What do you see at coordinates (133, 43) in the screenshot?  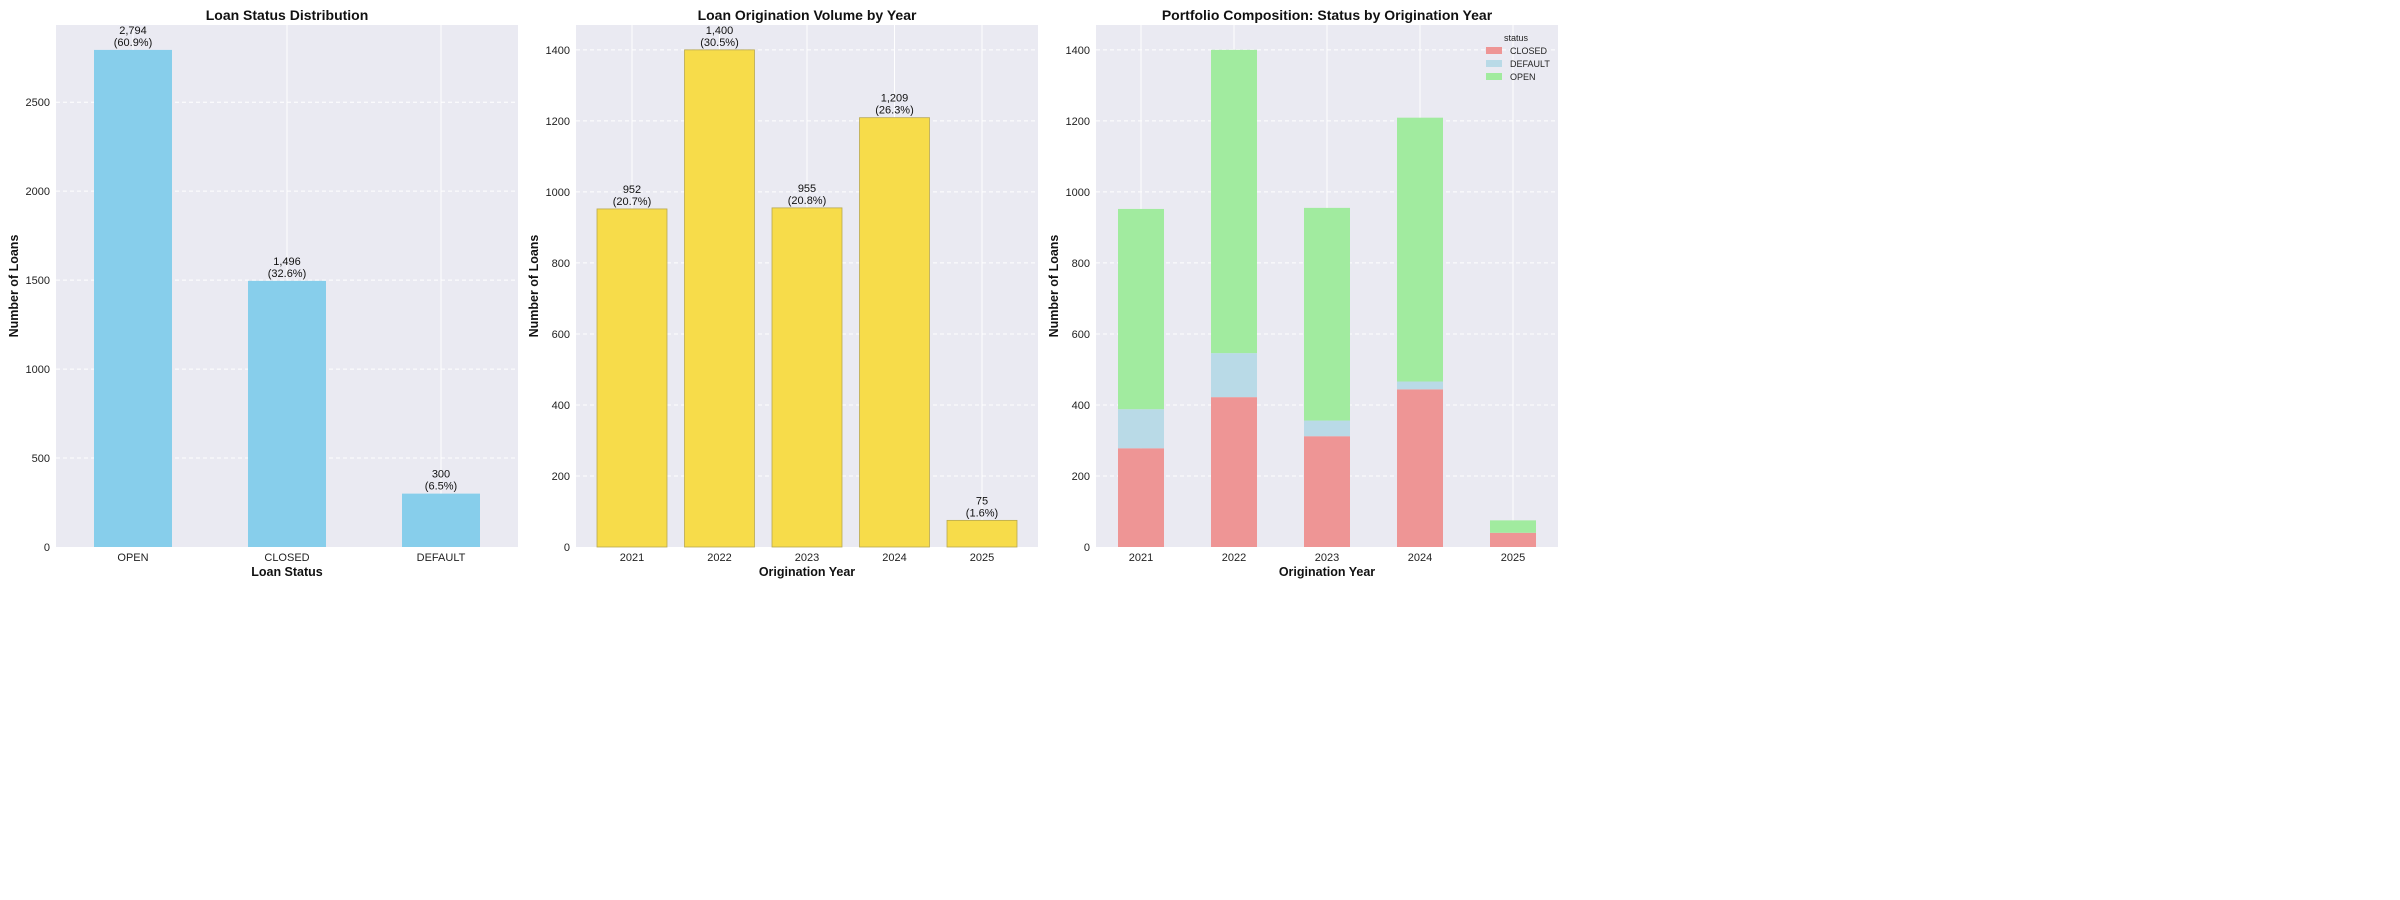 I see `bar-percent-label: (60.9%)` at bounding box center [133, 43].